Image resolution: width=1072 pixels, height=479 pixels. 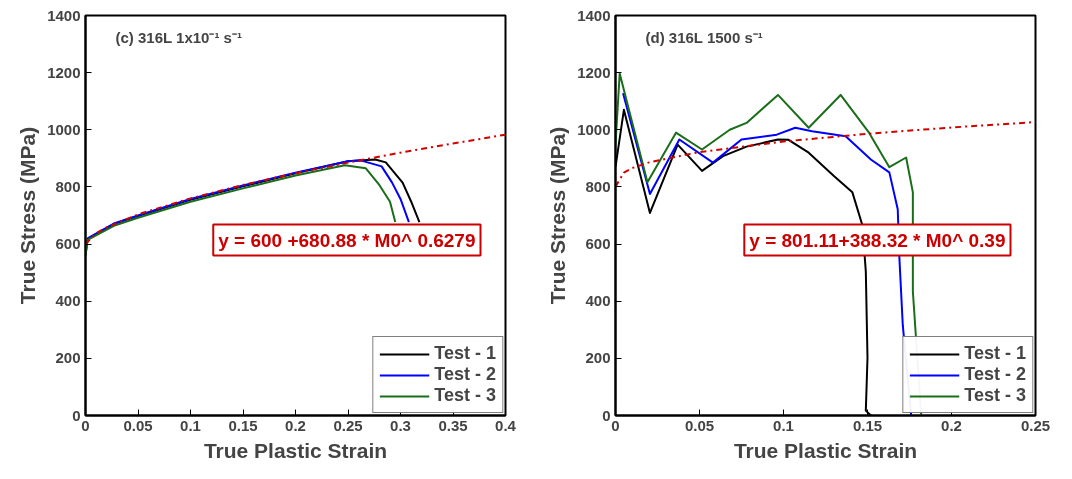 What do you see at coordinates (877, 240) in the screenshot?
I see `annotation: y = 801.11+388.32 * M0^ 0.39` at bounding box center [877, 240].